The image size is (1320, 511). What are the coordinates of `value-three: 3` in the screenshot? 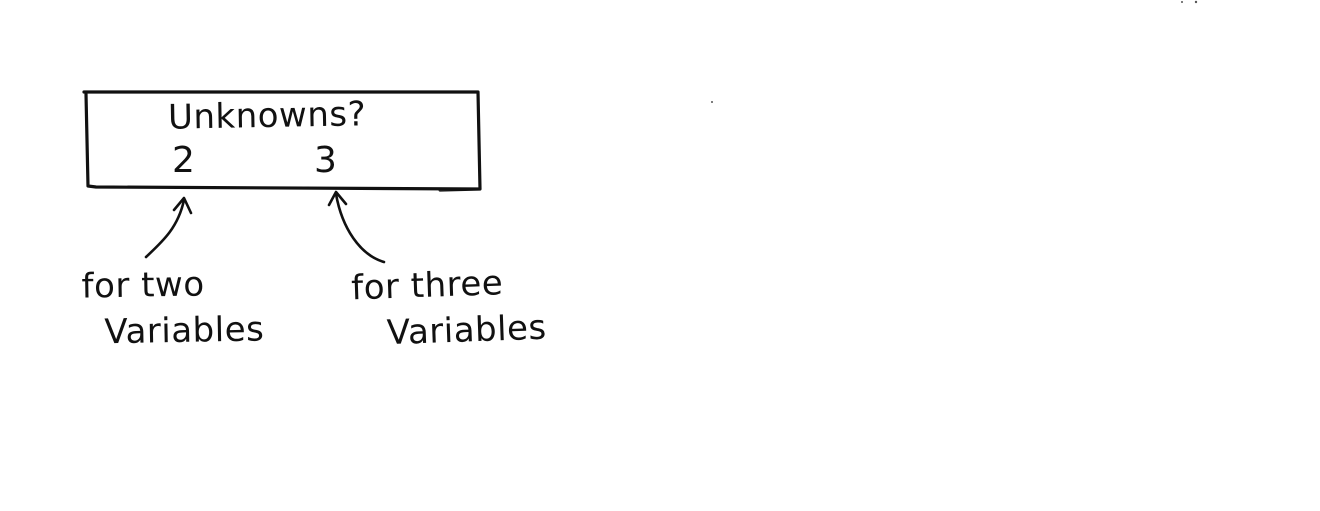 It's located at (326, 160).